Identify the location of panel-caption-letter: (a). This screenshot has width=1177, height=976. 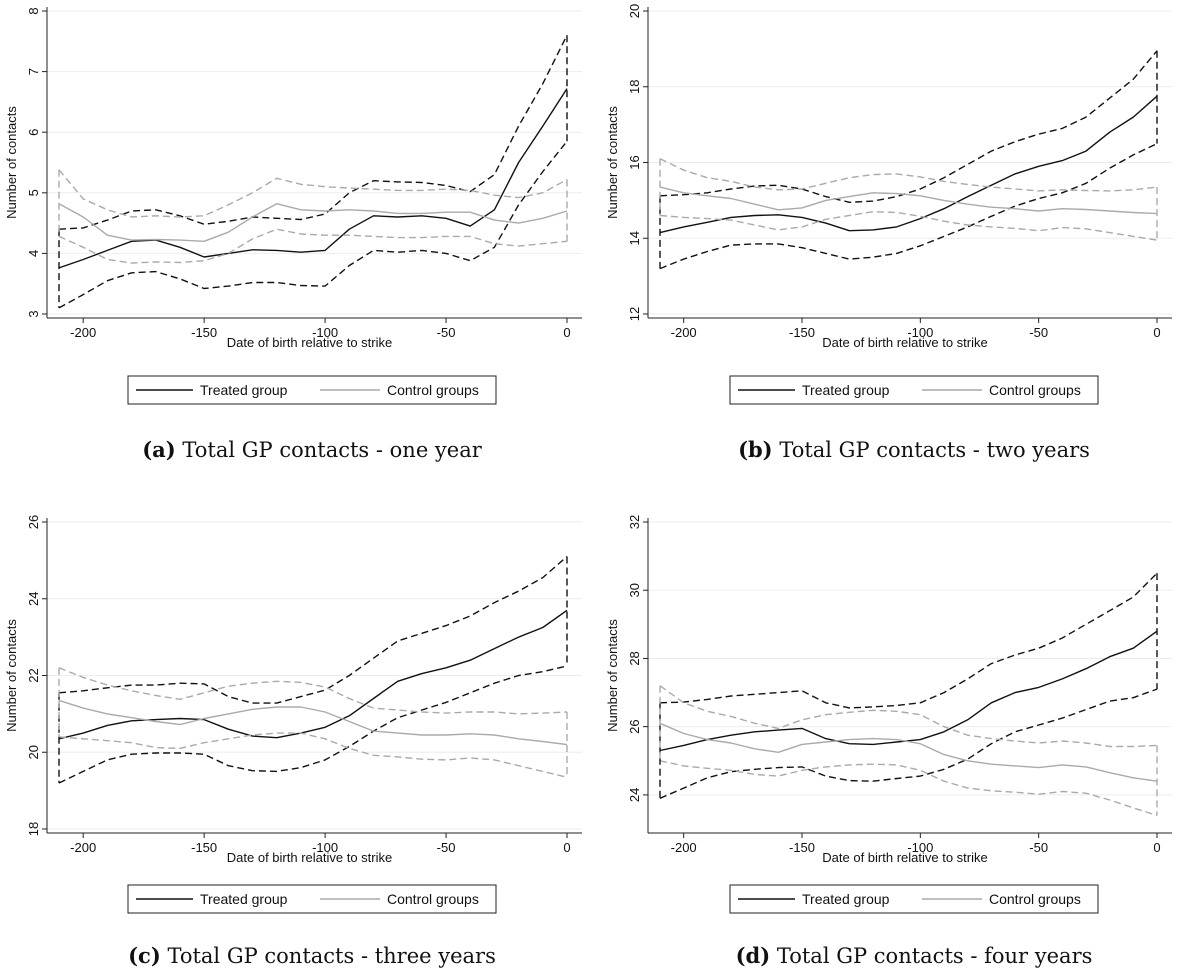
(158, 449).